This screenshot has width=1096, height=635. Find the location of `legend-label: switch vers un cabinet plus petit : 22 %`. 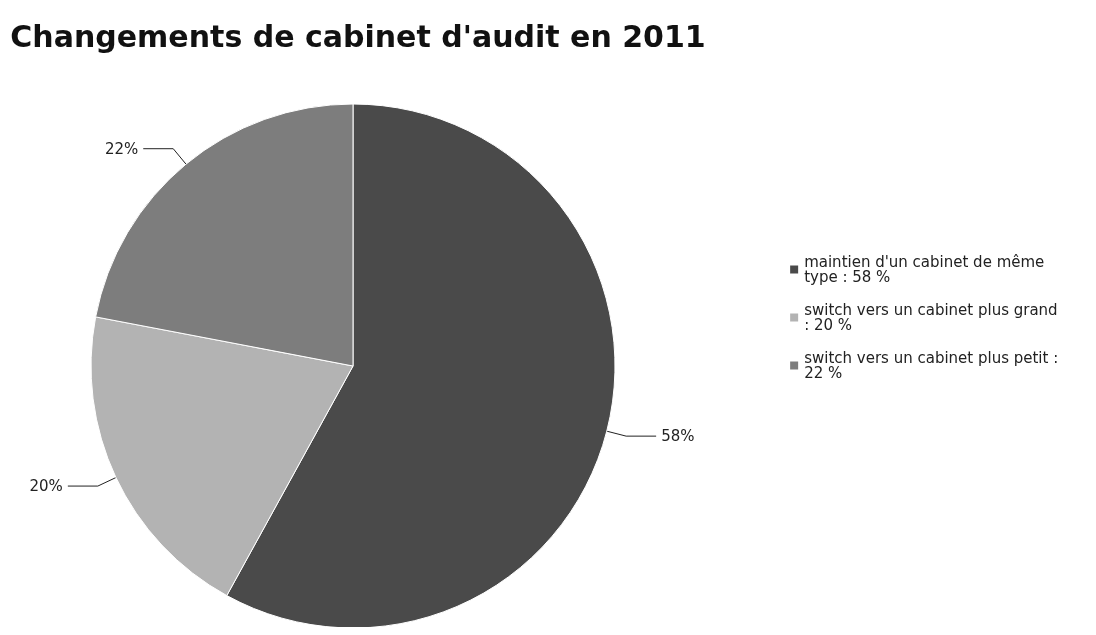

legend-label: switch vers un cabinet plus petit : 22 % is located at coordinates (934, 365).